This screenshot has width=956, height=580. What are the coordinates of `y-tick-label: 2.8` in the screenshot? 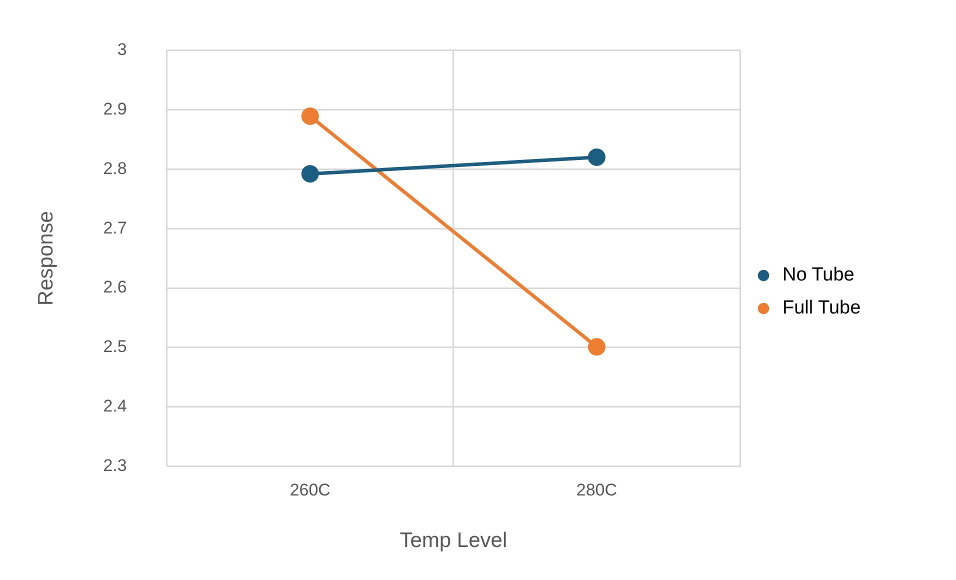 It's located at (115, 168).